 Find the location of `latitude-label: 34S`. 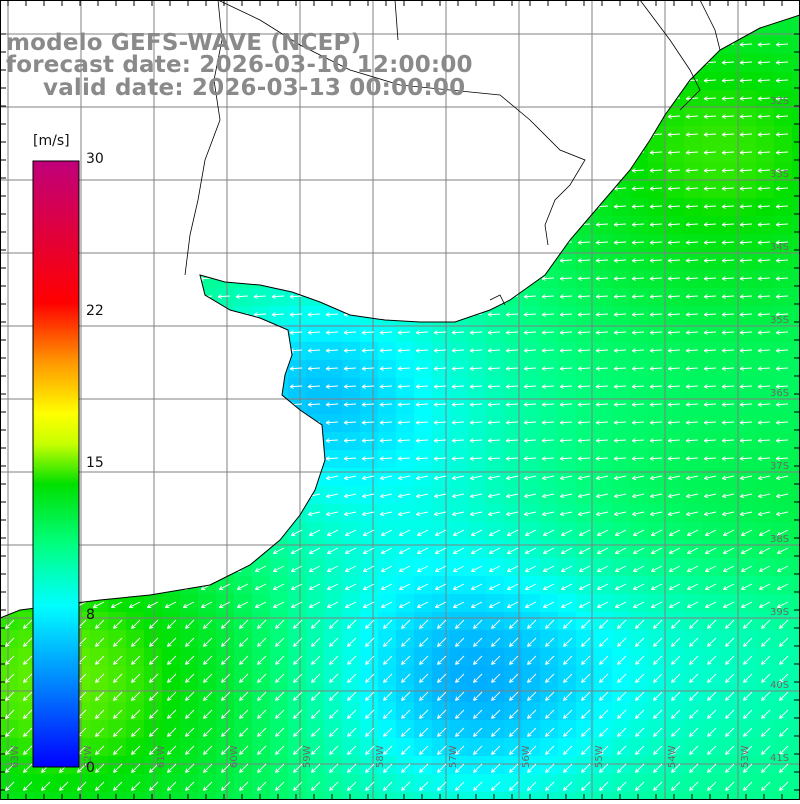

latitude-label: 34S is located at coordinates (779, 247).